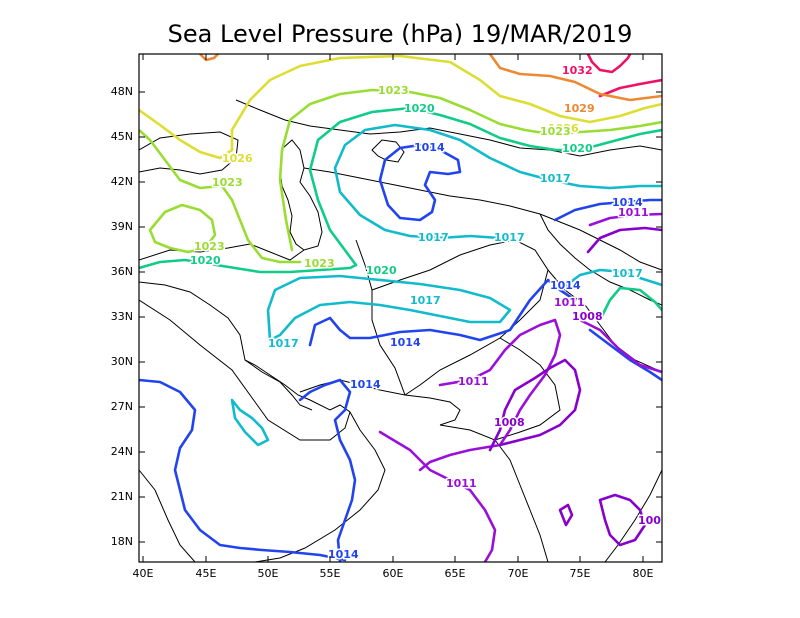 The image size is (800, 618). What do you see at coordinates (122, 406) in the screenshot?
I see `y-tick-label: 27N` at bounding box center [122, 406].